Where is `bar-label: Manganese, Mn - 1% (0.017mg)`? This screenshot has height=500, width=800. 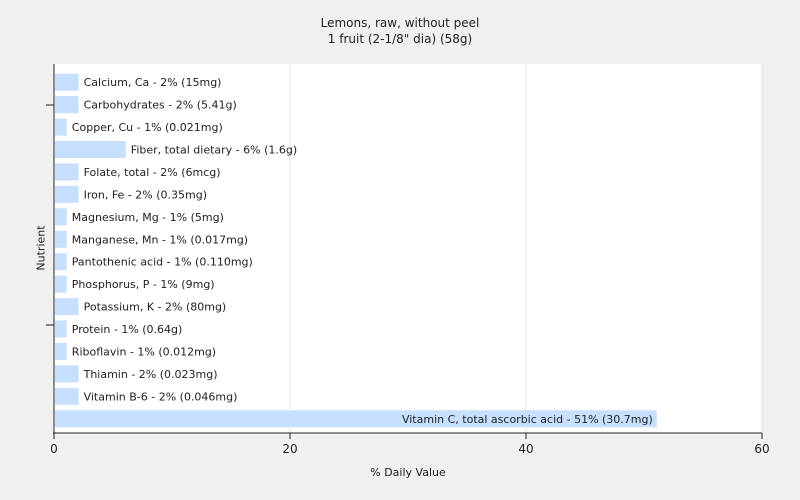 bar-label: Manganese, Mn - 1% (0.017mg) is located at coordinates (160, 239).